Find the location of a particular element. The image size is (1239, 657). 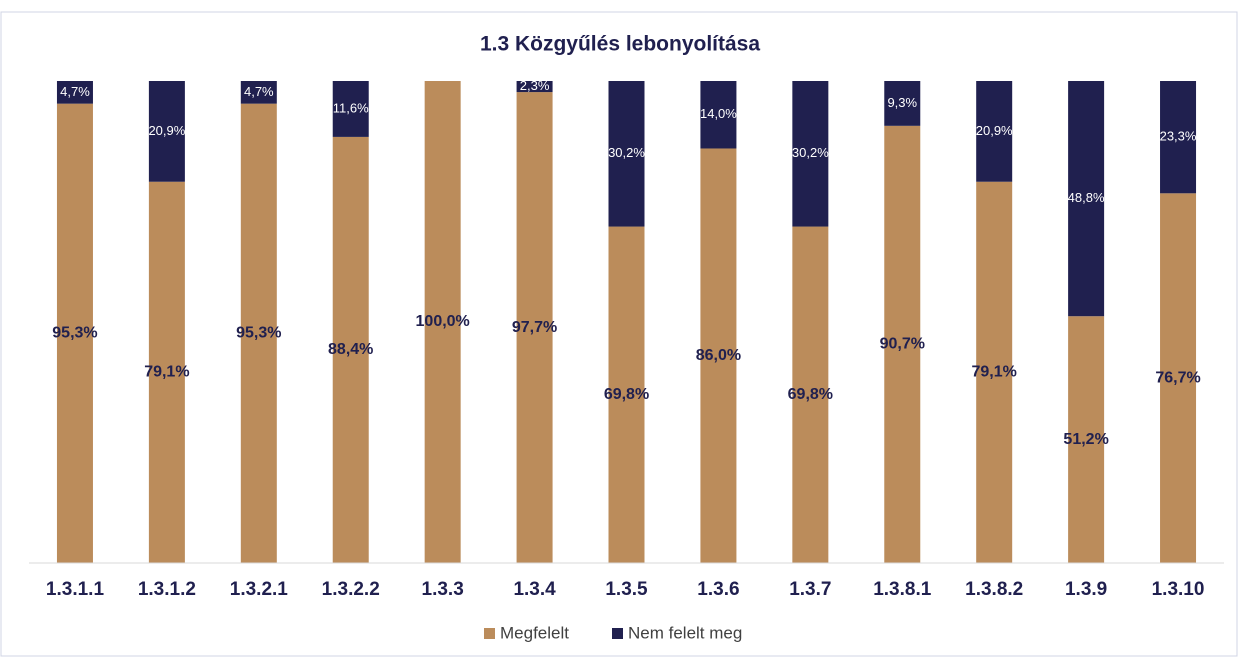

data-label: 97,7% is located at coordinates (534, 327).